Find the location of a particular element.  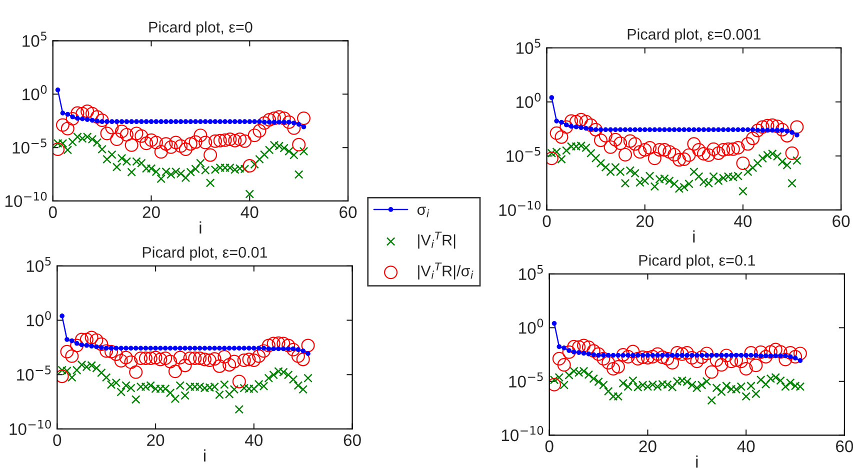

chart-title: Picard plot, ε=0 is located at coordinates (200, 28).